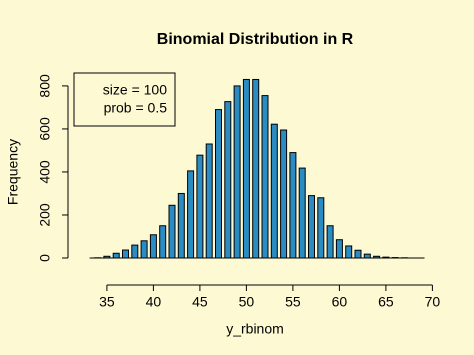 This screenshot has height=355, width=474. I want to click on legend-text: size = 100, so click(135, 90).